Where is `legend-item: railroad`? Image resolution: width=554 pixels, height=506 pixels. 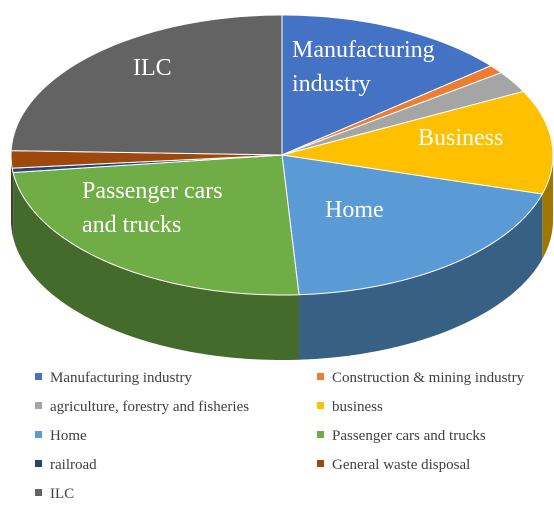
legend-item: railroad is located at coordinates (66, 465).